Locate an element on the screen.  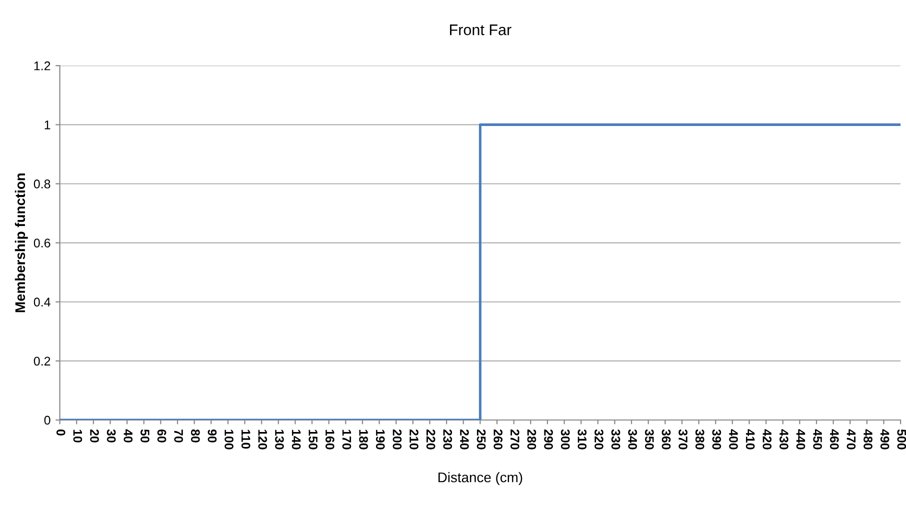
x-tick-label: 190 is located at coordinates (380, 440).